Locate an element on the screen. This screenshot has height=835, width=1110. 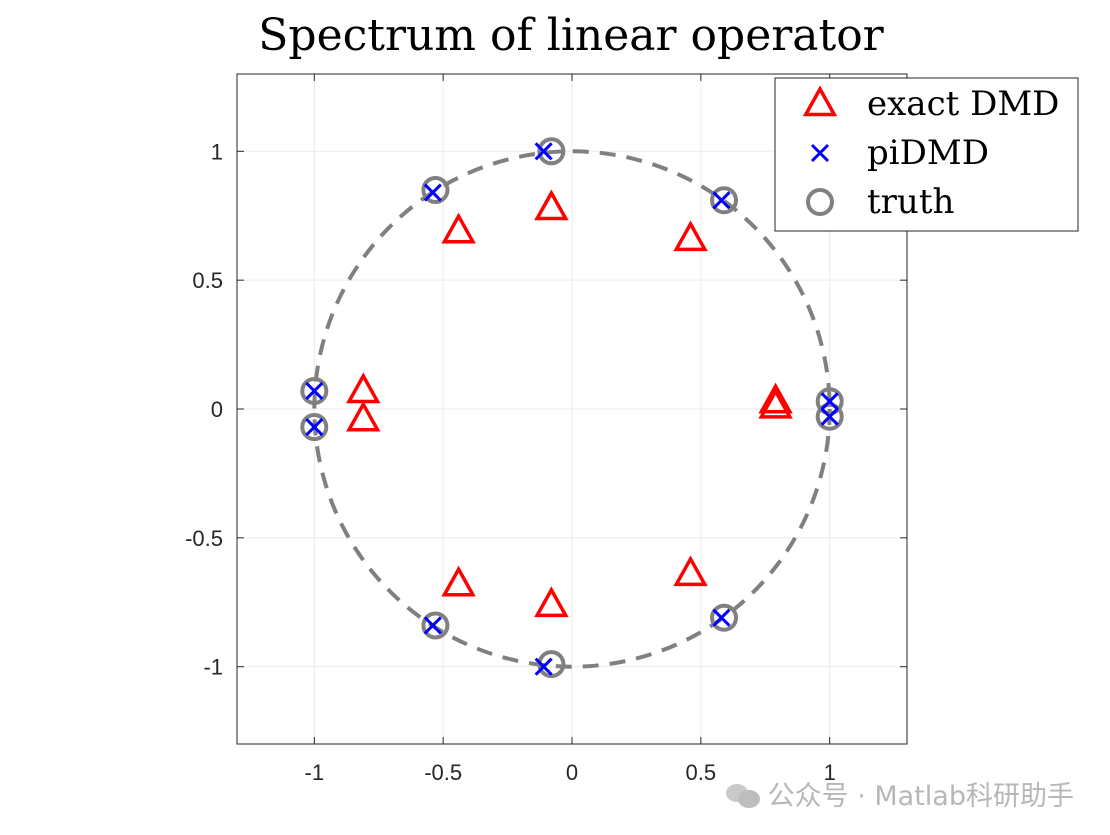
wechat-icon is located at coordinates (742, 794).